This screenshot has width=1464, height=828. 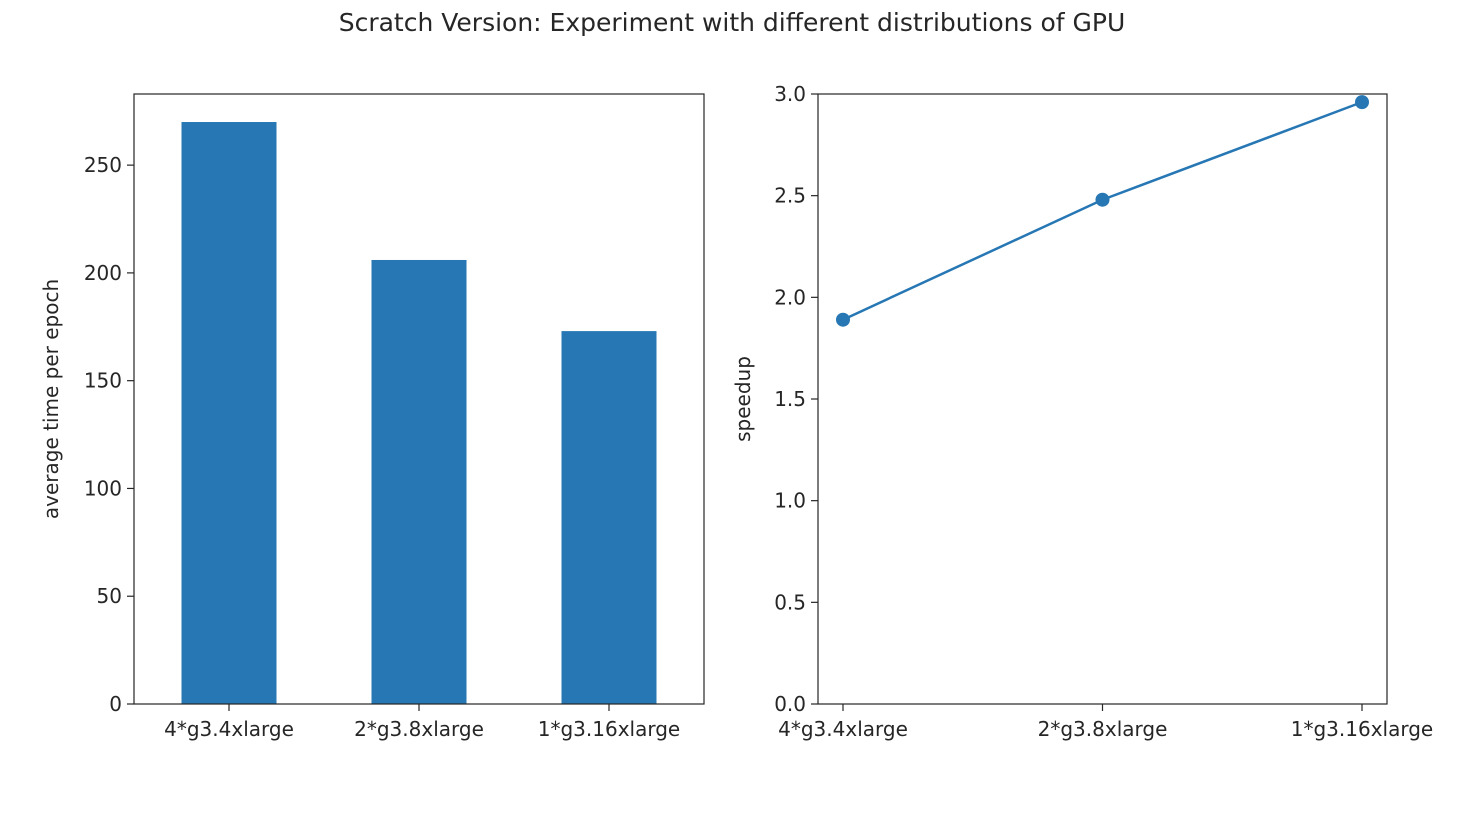 What do you see at coordinates (790, 501) in the screenshot?
I see `y-tick-label: 1.0` at bounding box center [790, 501].